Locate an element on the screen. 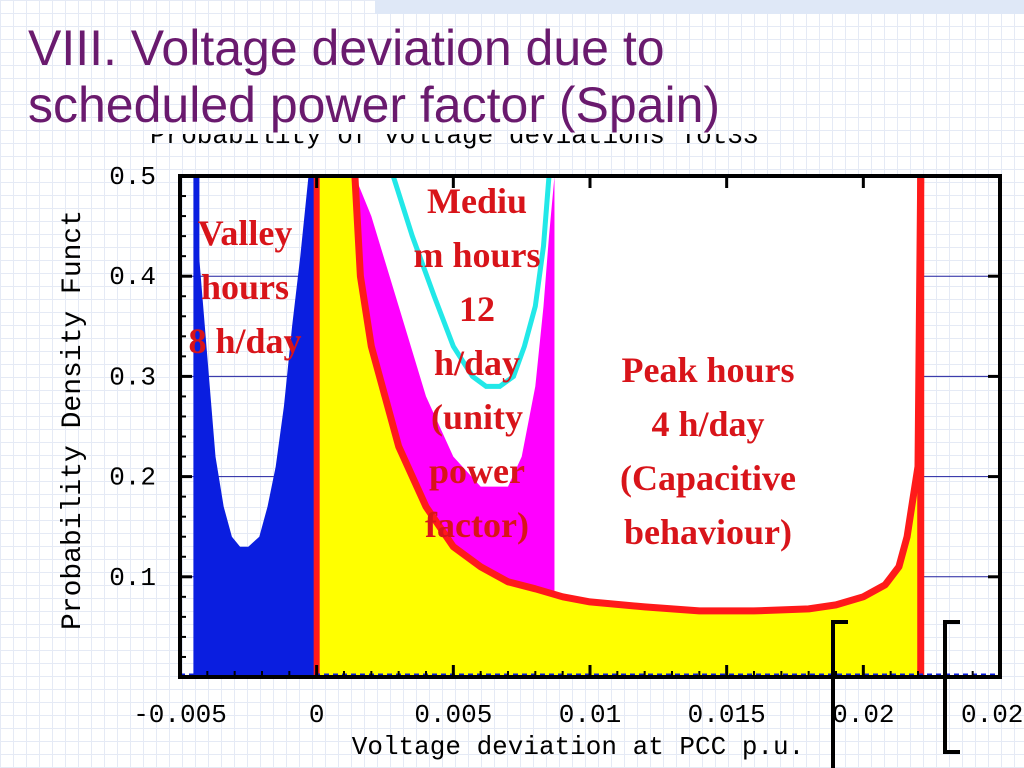  x-tick-label: 0.01 is located at coordinates (590, 715).